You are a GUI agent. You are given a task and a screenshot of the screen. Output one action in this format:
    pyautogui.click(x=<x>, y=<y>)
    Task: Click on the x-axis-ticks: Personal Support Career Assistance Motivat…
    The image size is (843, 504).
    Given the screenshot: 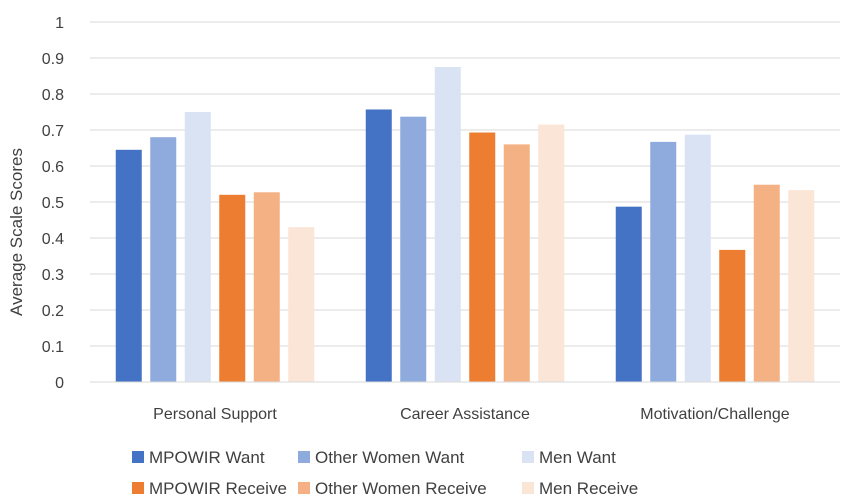 What is the action you would take?
    pyautogui.click(x=471, y=414)
    